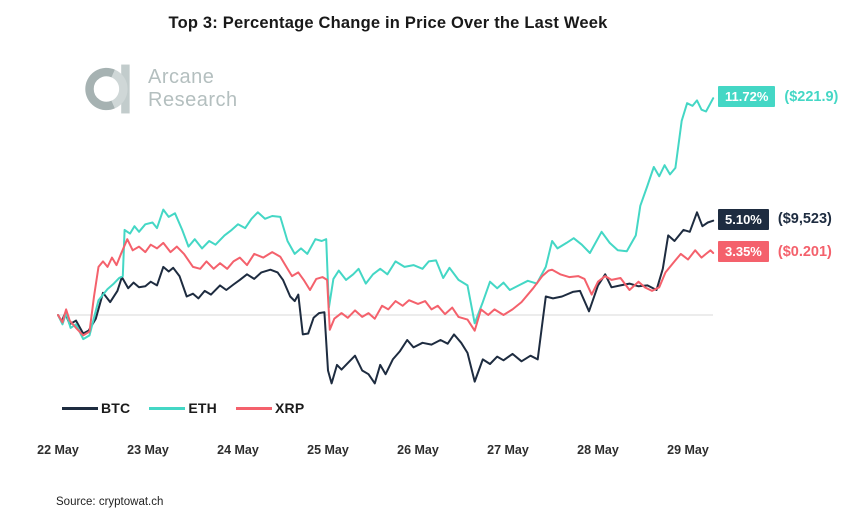  Describe the element at coordinates (598, 450) in the screenshot. I see `x-tick-label: 28 May` at that location.